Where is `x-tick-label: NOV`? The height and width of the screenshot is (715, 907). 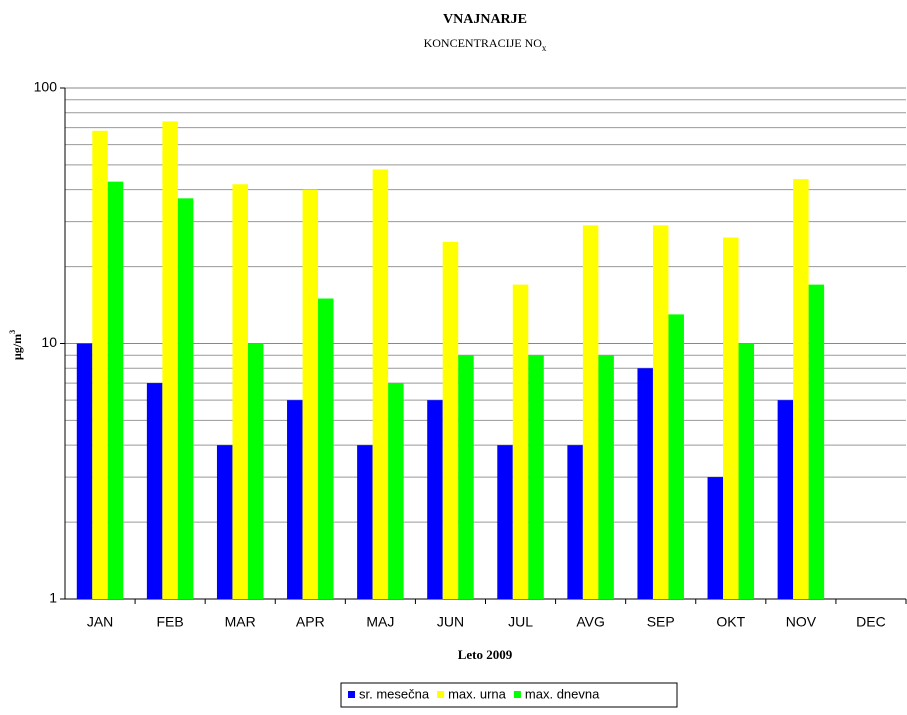 x-tick-label: NOV is located at coordinates (801, 622).